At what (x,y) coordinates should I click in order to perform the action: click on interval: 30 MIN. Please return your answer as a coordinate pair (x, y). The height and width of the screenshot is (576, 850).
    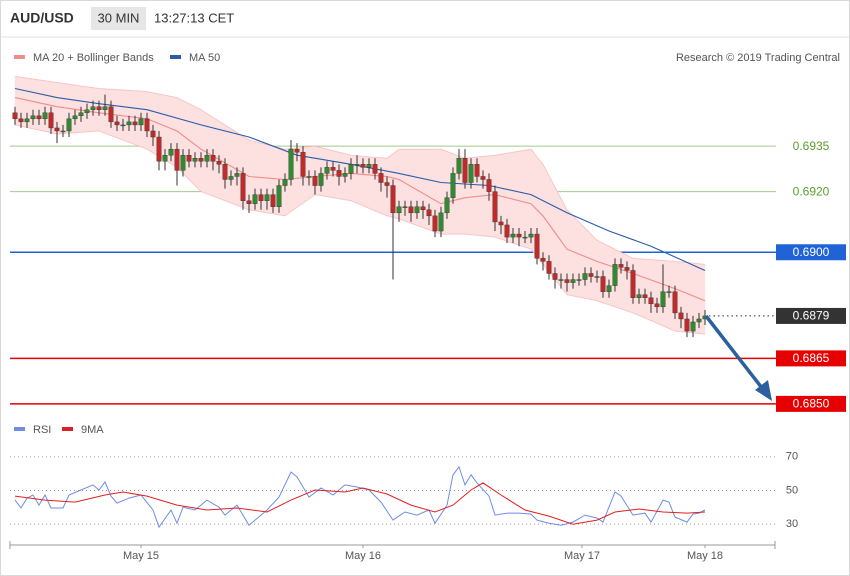
    Looking at the image, I should click on (119, 17).